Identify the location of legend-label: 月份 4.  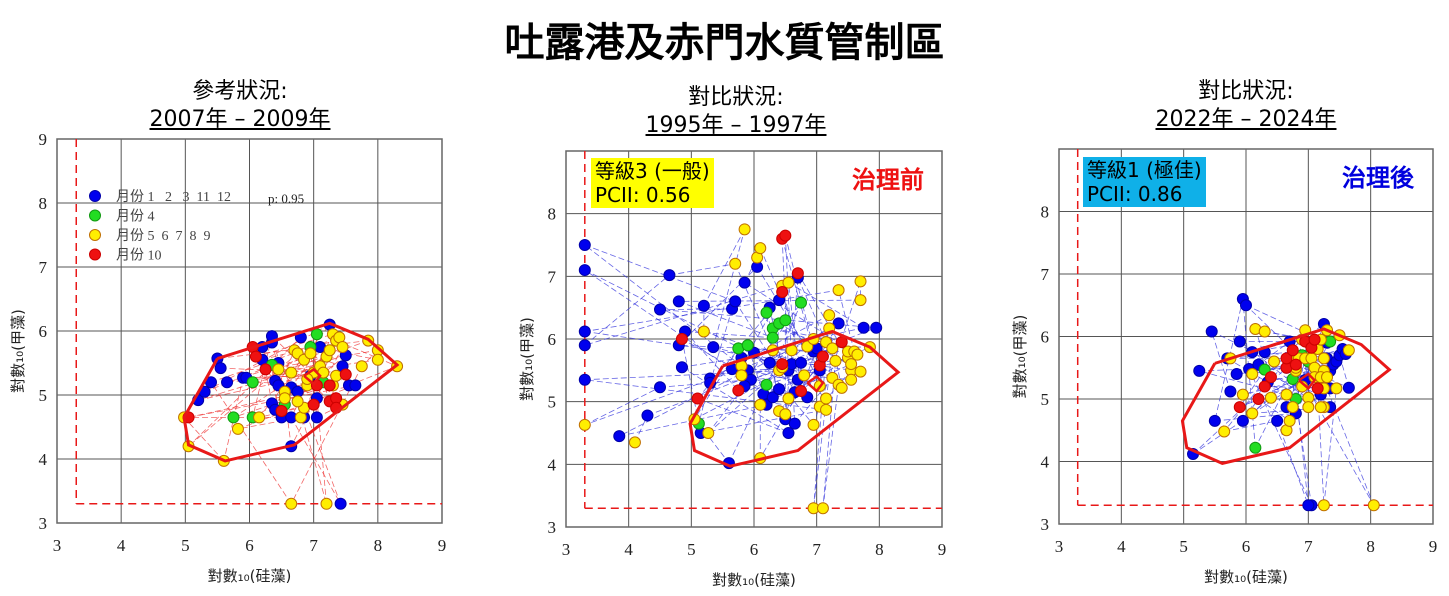
(135, 217).